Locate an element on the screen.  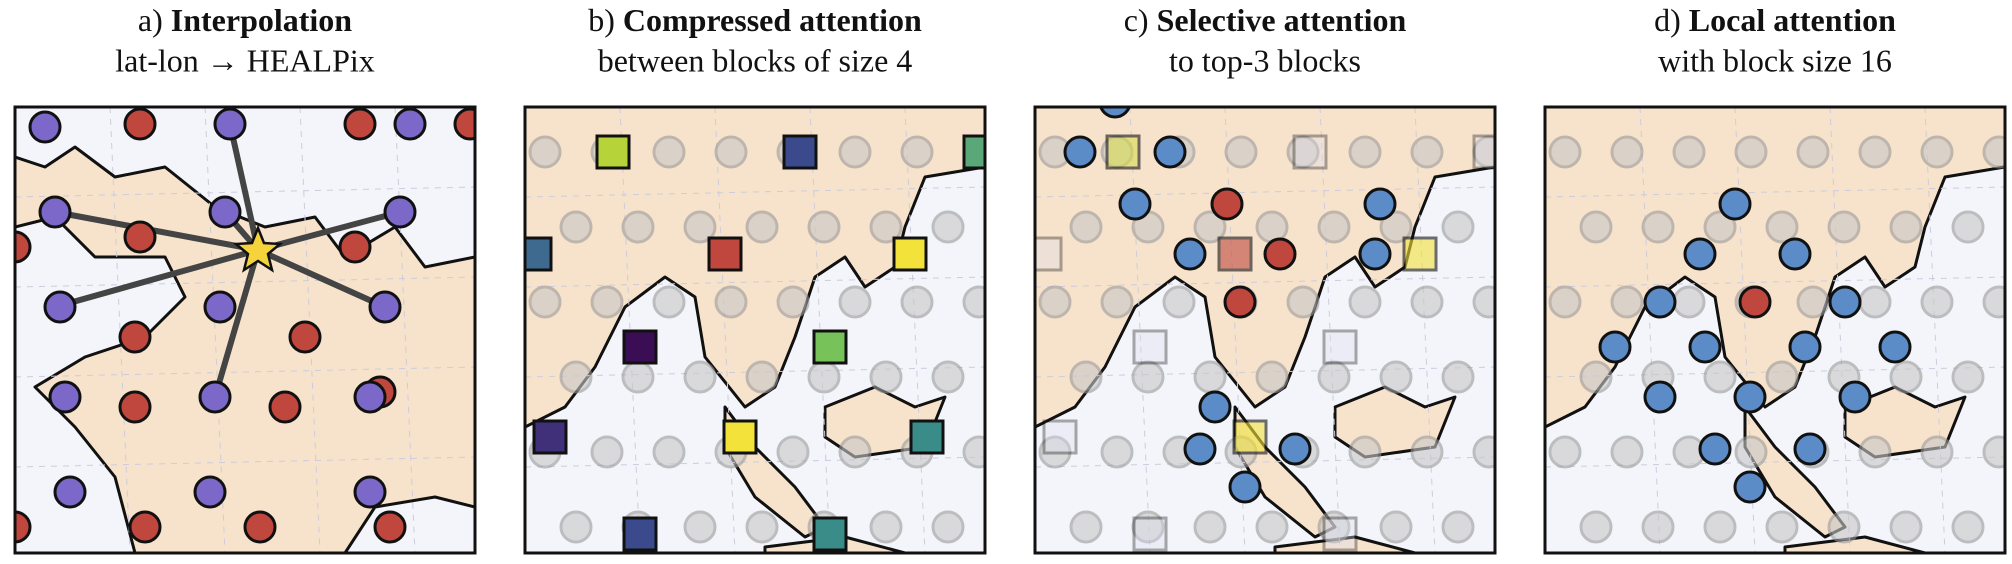
panel-subtitle: lat-lon → HEALPix is located at coordinates (245, 60).